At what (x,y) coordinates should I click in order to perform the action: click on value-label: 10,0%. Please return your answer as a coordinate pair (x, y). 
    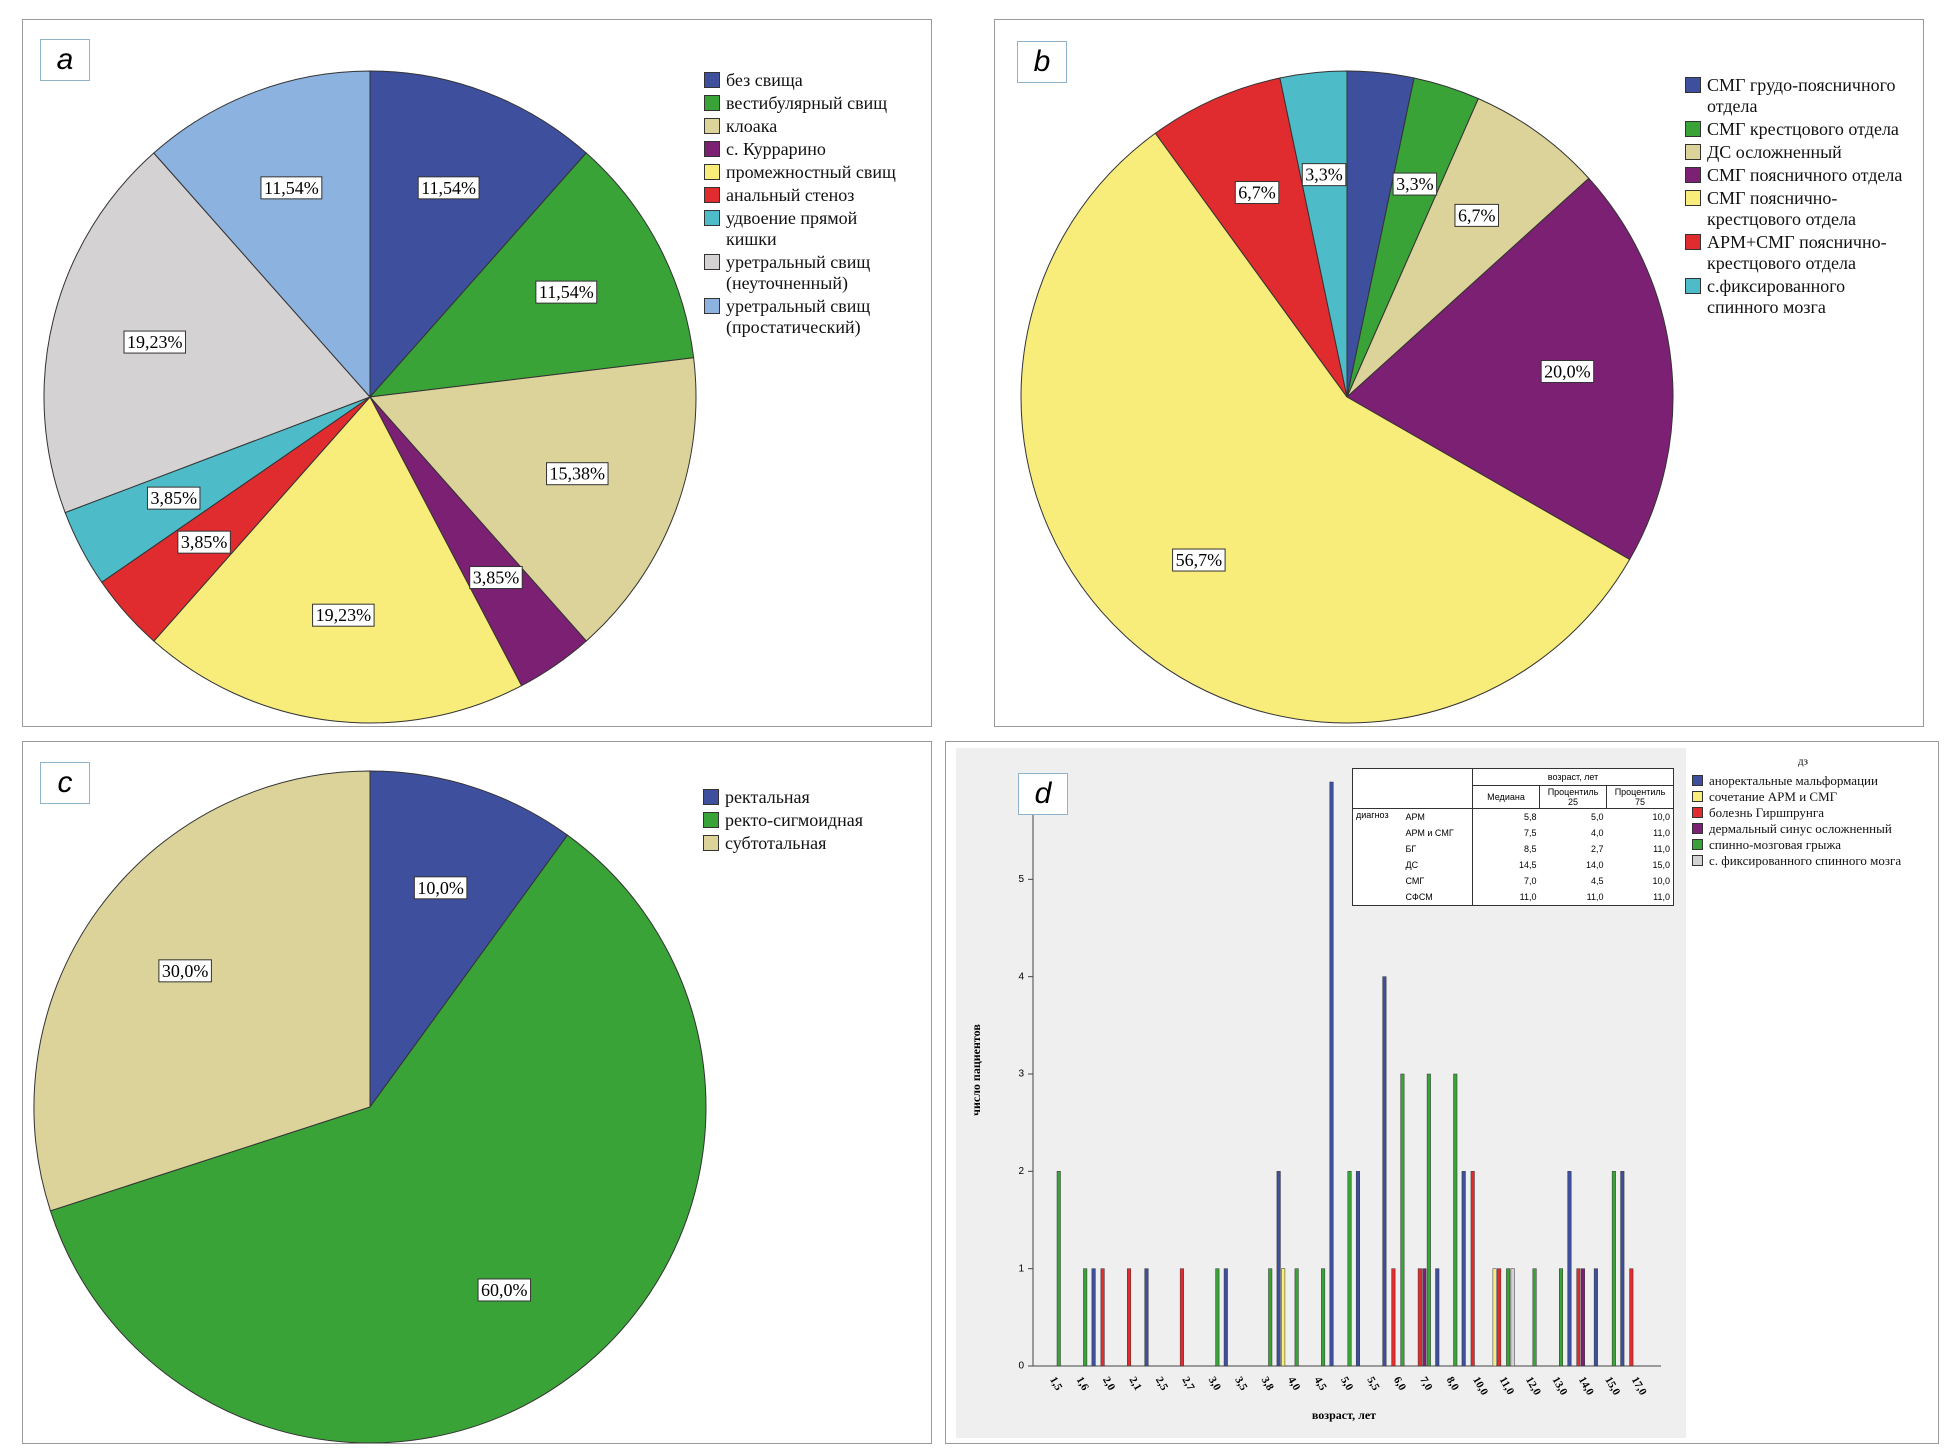
    Looking at the image, I should click on (440, 888).